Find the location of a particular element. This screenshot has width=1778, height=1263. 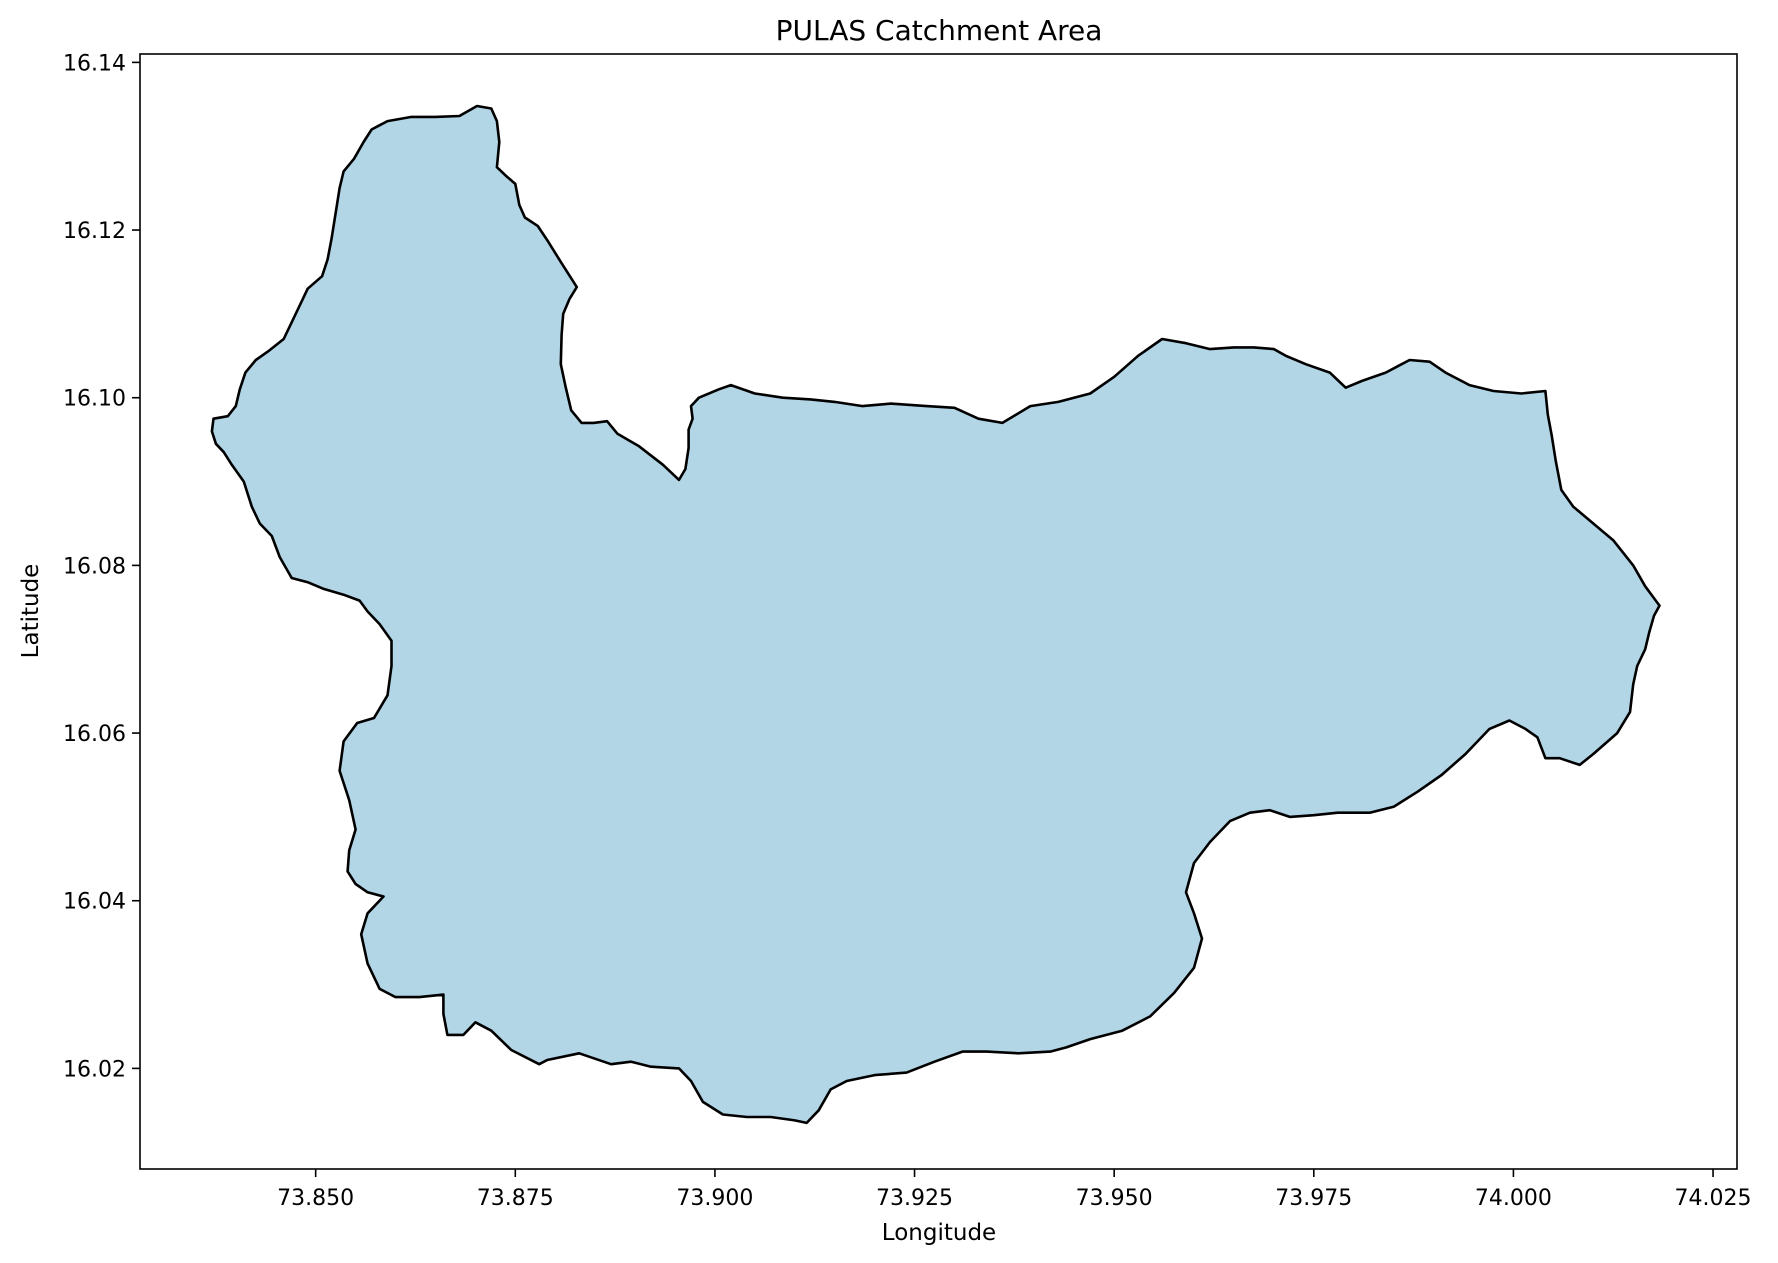

y-tick-label: 16.08 is located at coordinates (94, 566).